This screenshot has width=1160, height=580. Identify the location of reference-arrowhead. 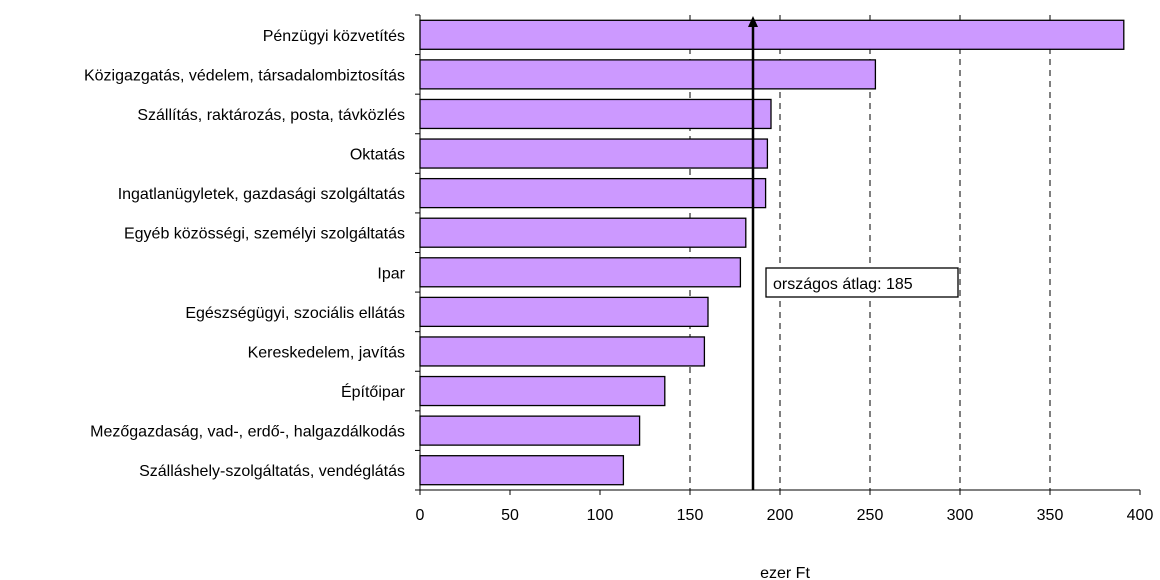
(753, 21).